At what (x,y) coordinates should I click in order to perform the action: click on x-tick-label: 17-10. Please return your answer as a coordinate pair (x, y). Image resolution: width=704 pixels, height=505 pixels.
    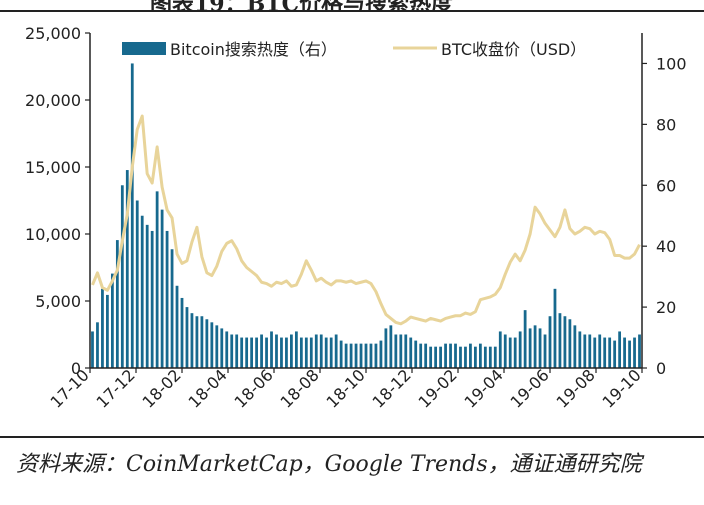
    Looking at the image, I should click on (70, 388).